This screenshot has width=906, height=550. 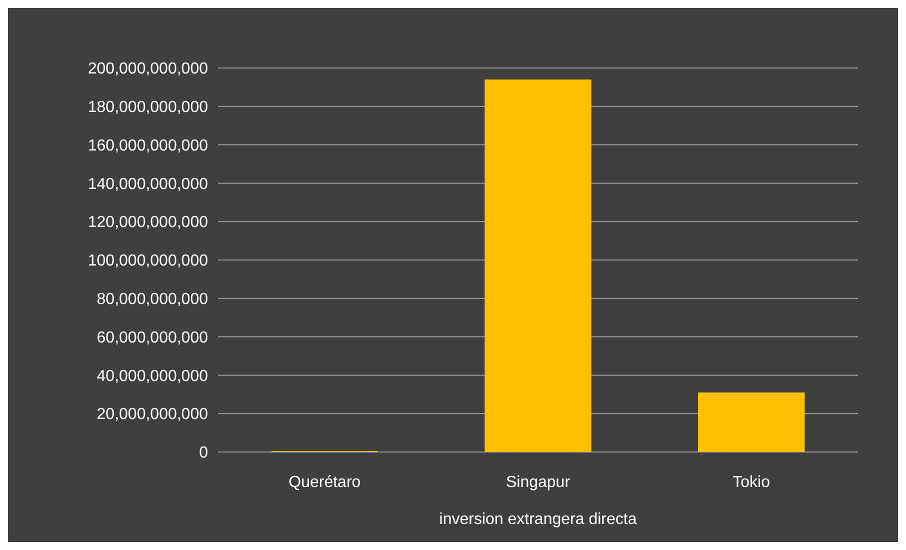 I want to click on y-tick-label: 80,000,000,000, so click(x=152, y=299).